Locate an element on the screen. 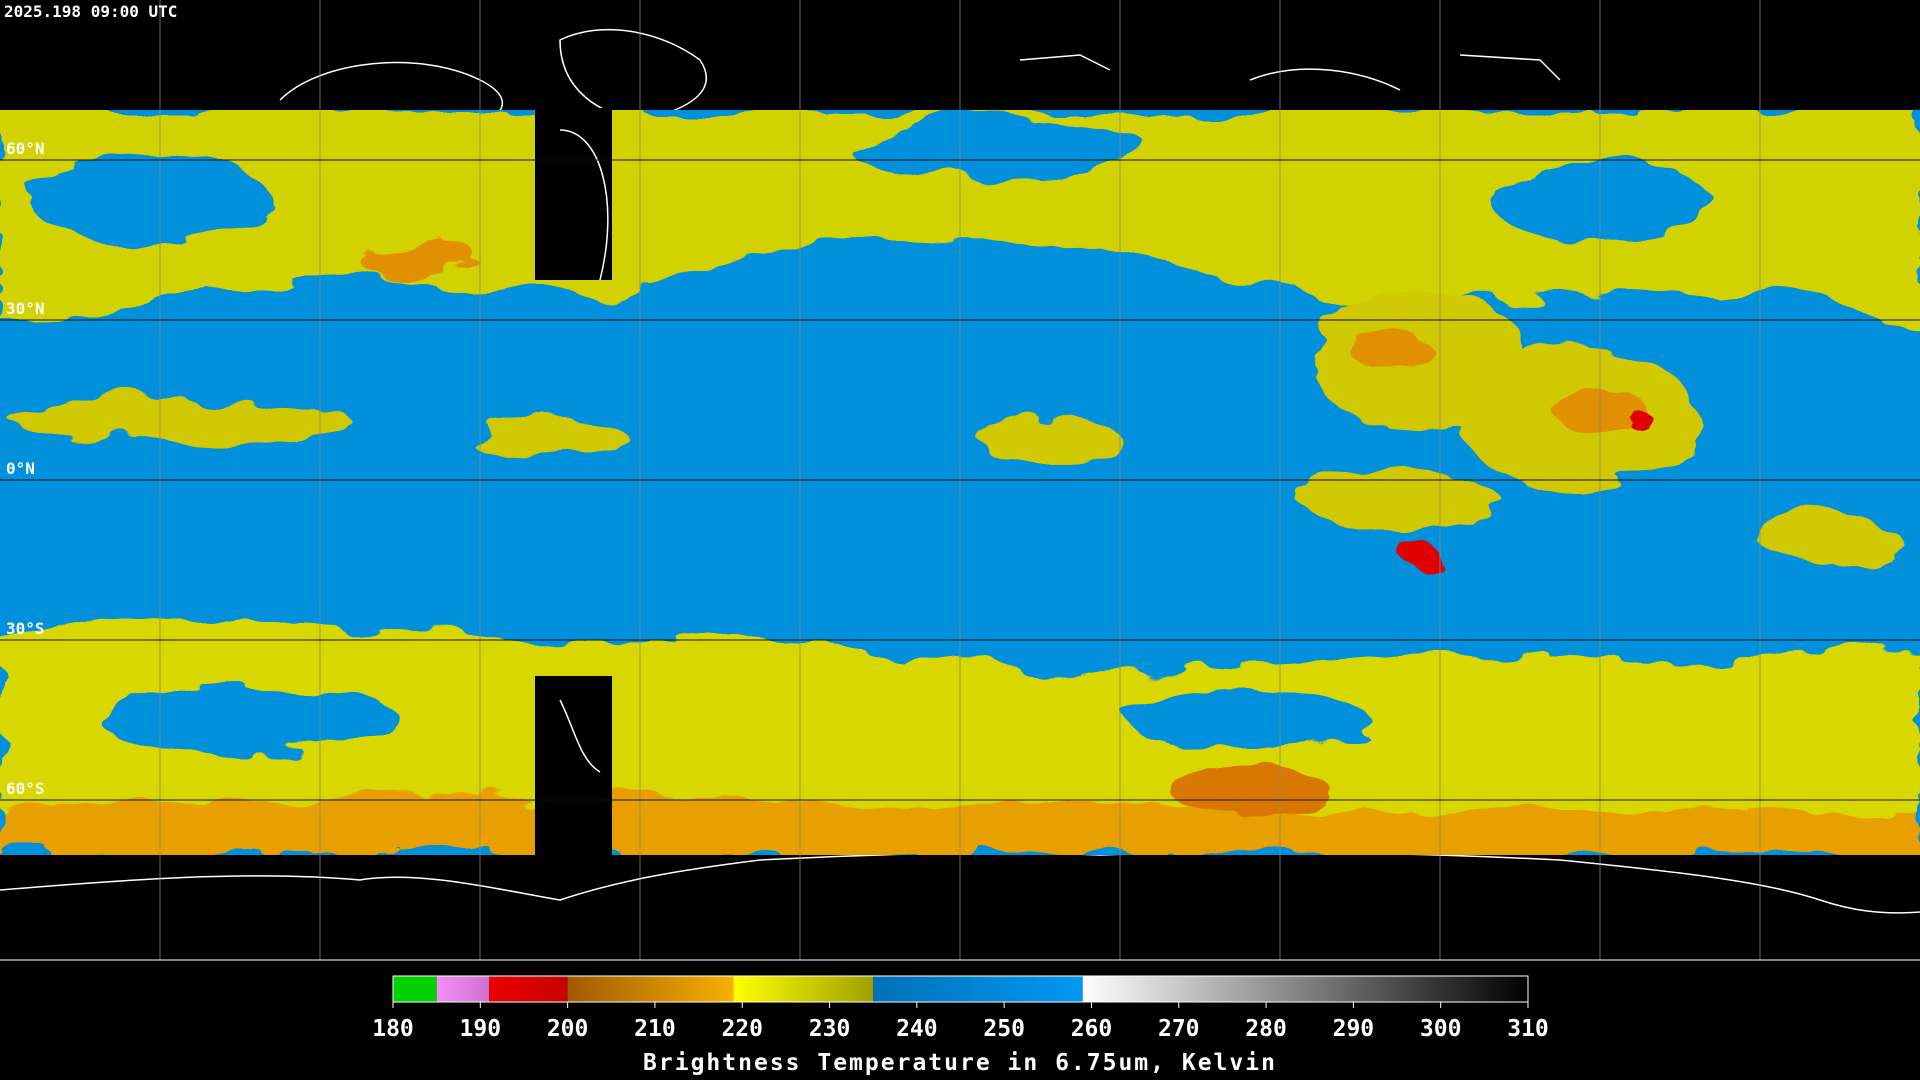 The width and height of the screenshot is (1920, 1080). colorbar-tick-label: 210 is located at coordinates (655, 1029).